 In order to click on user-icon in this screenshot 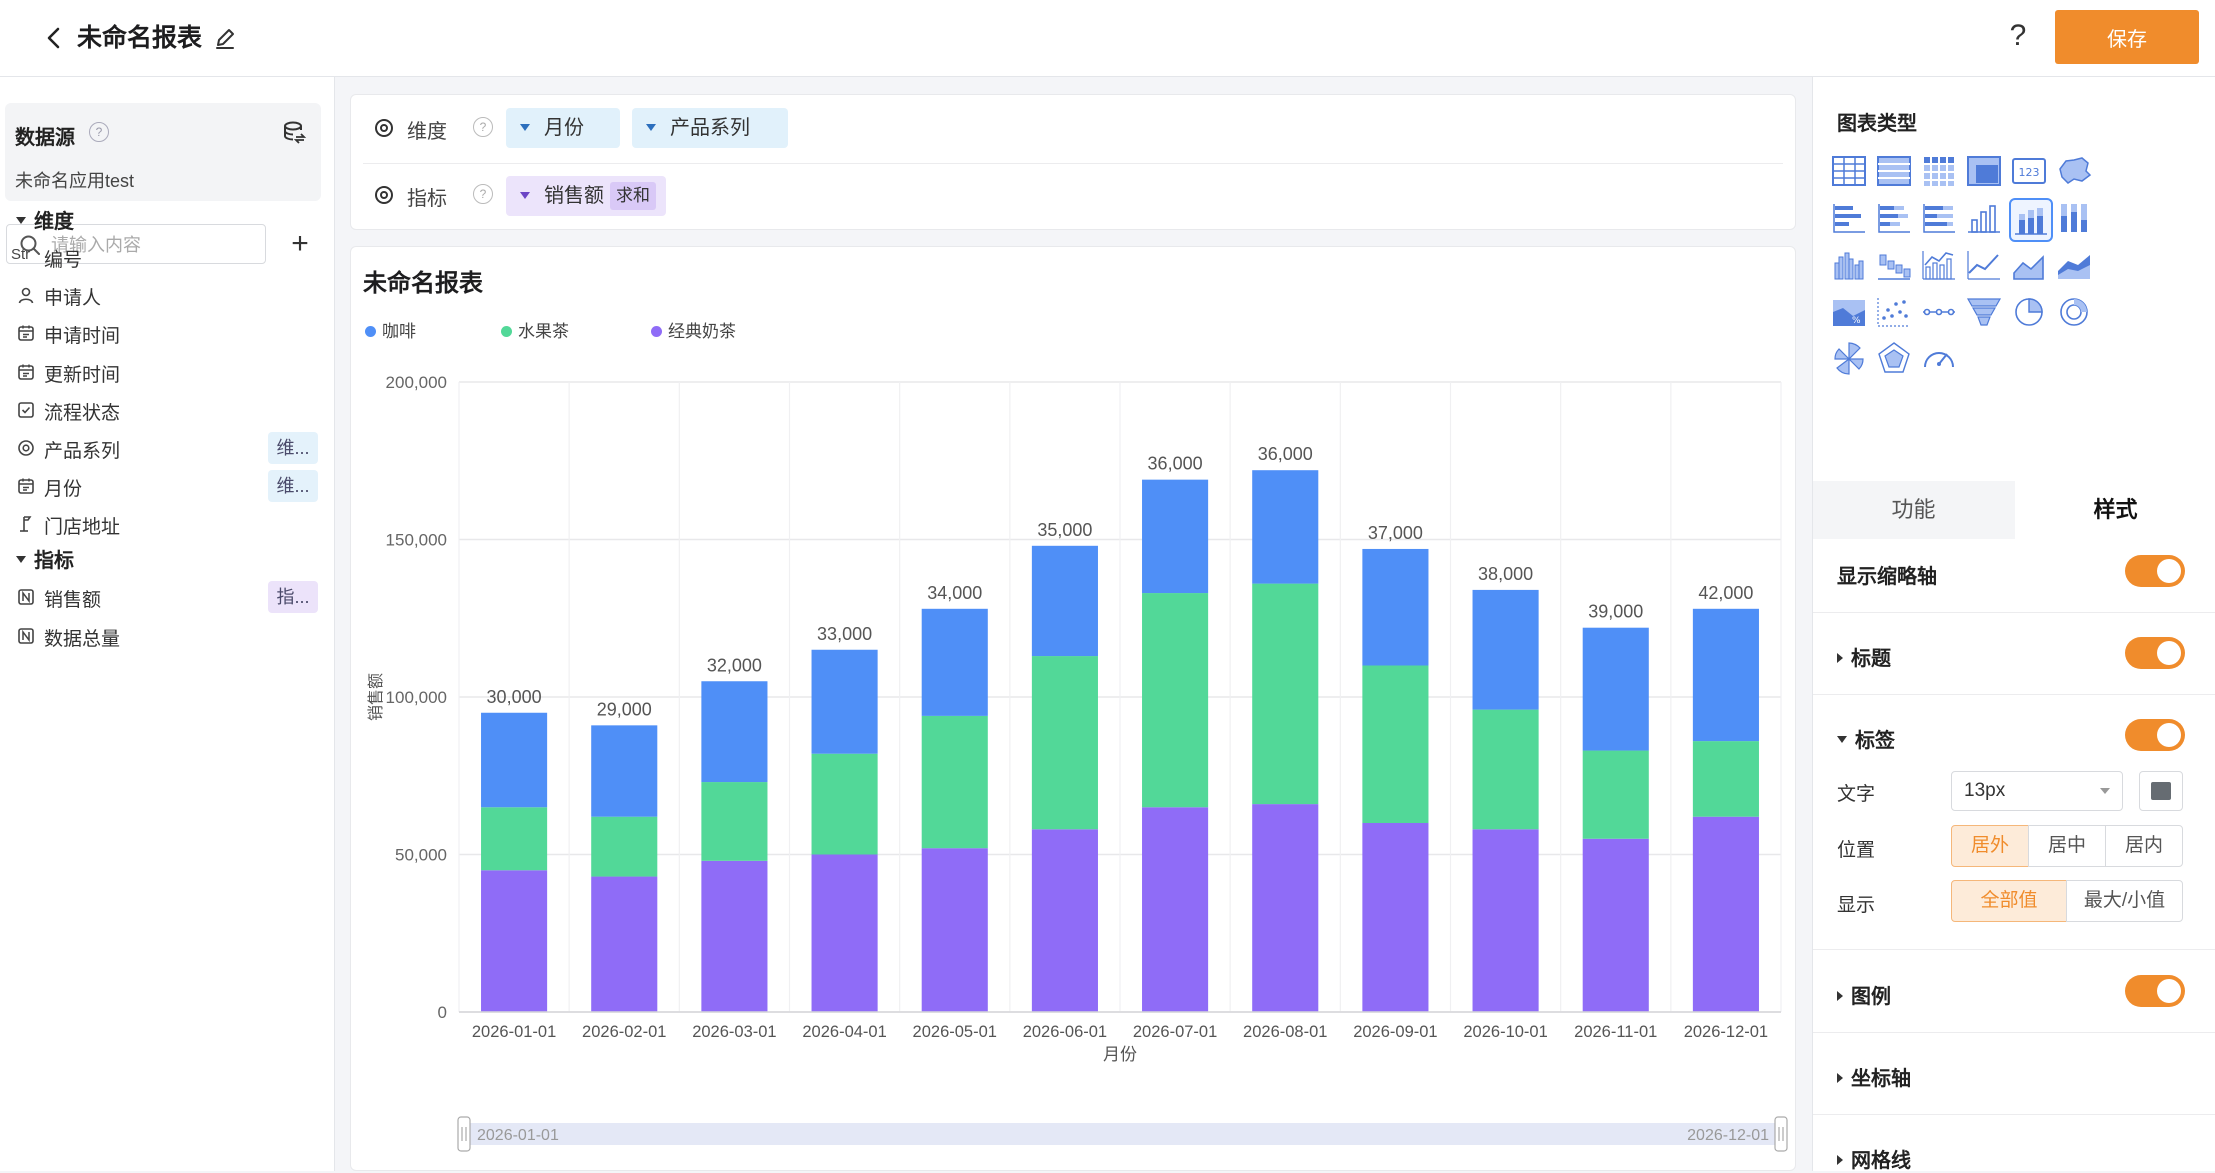, I will do `click(26, 295)`.